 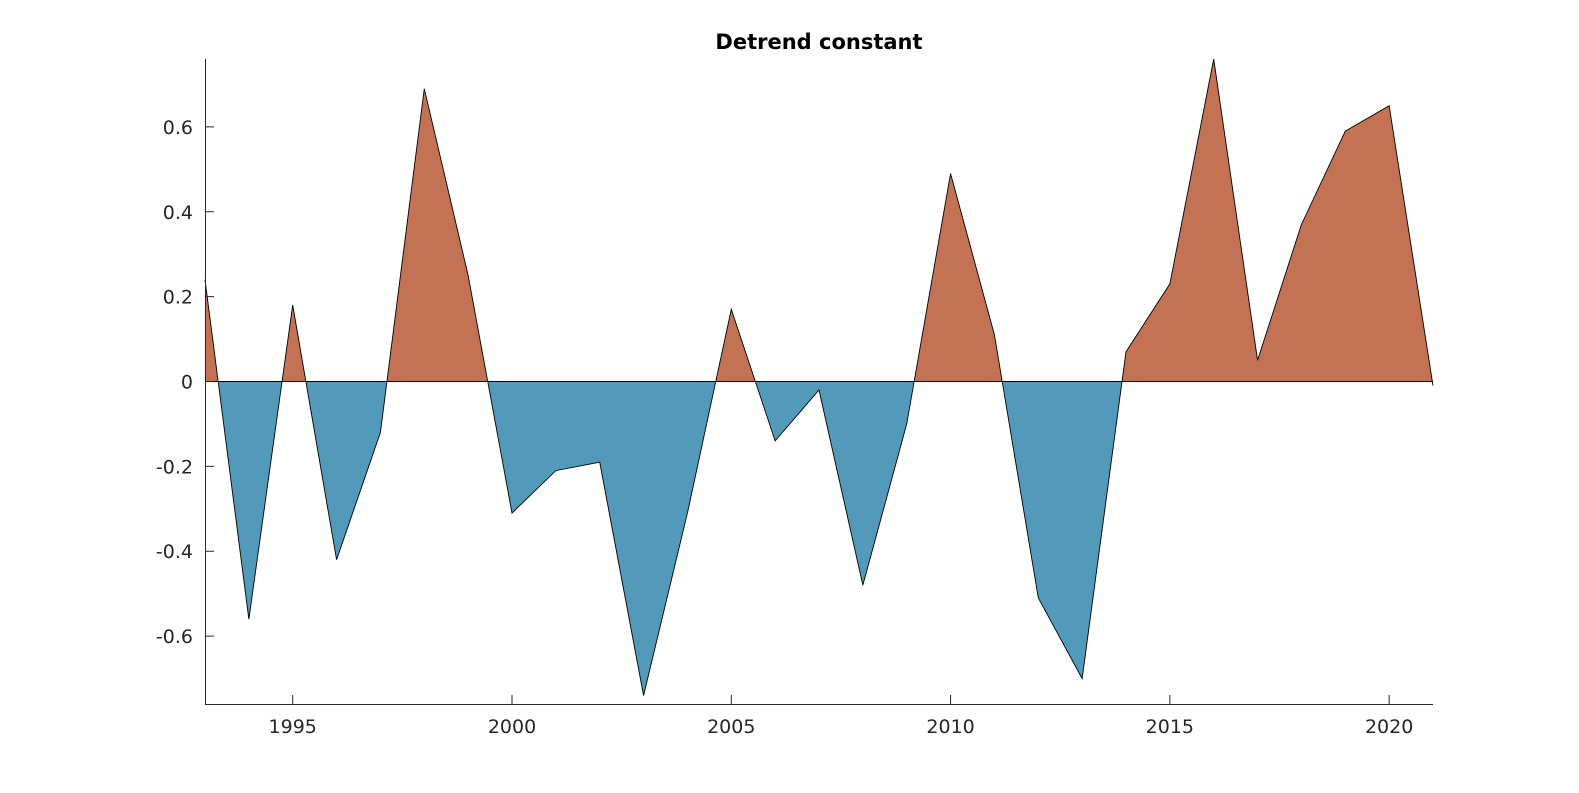 What do you see at coordinates (731, 727) in the screenshot?
I see `x-tick-label: 2005` at bounding box center [731, 727].